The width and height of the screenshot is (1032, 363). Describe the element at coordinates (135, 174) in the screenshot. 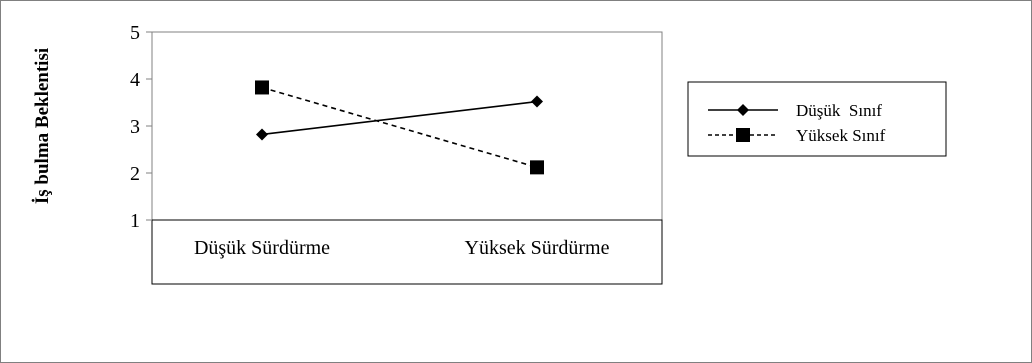

I see `y-tick-label: 2` at that location.